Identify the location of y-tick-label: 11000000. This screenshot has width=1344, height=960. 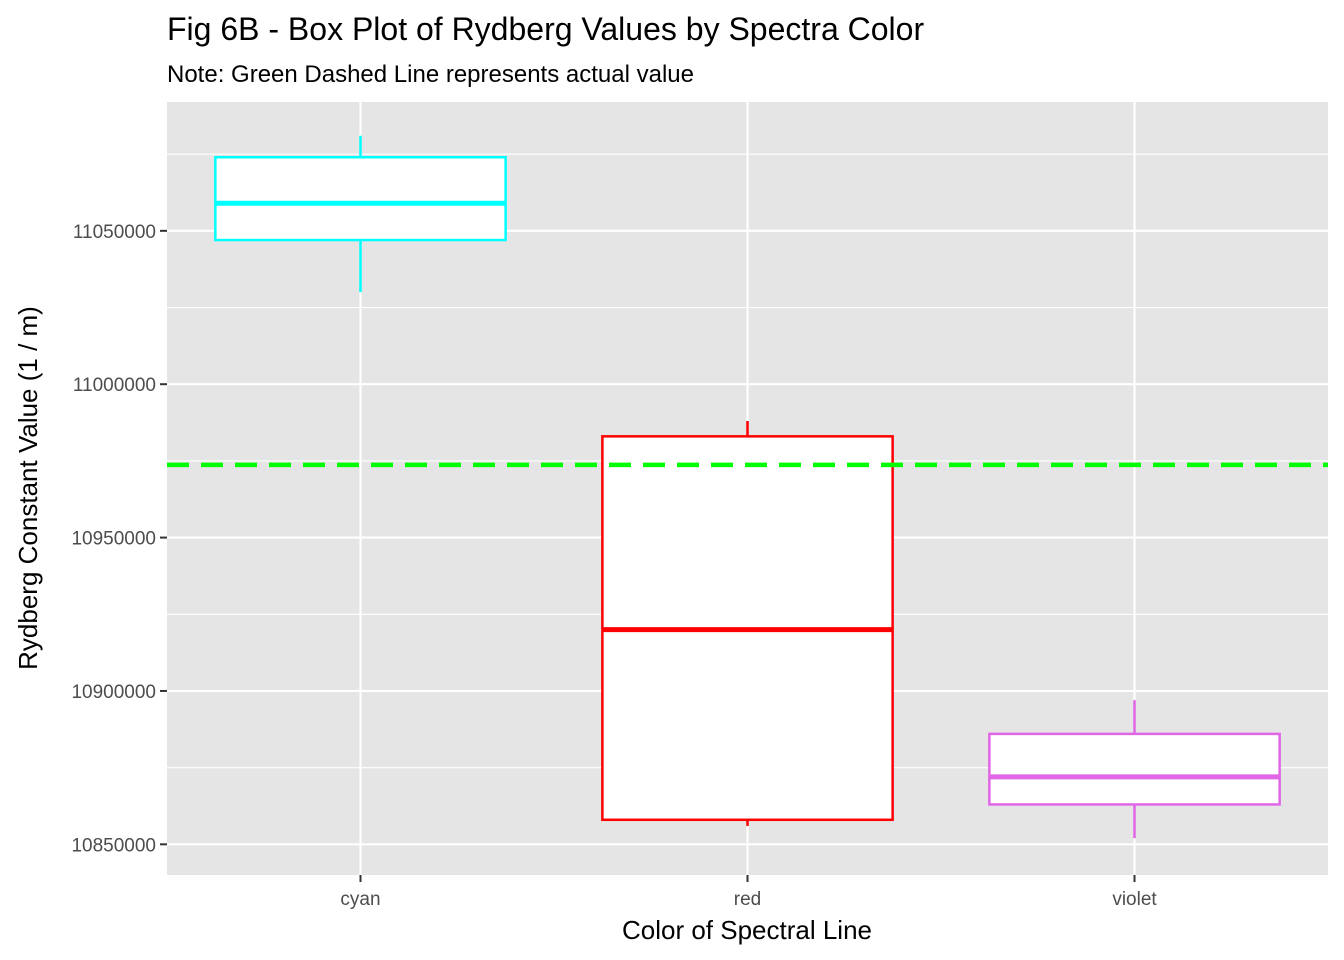
(114, 385).